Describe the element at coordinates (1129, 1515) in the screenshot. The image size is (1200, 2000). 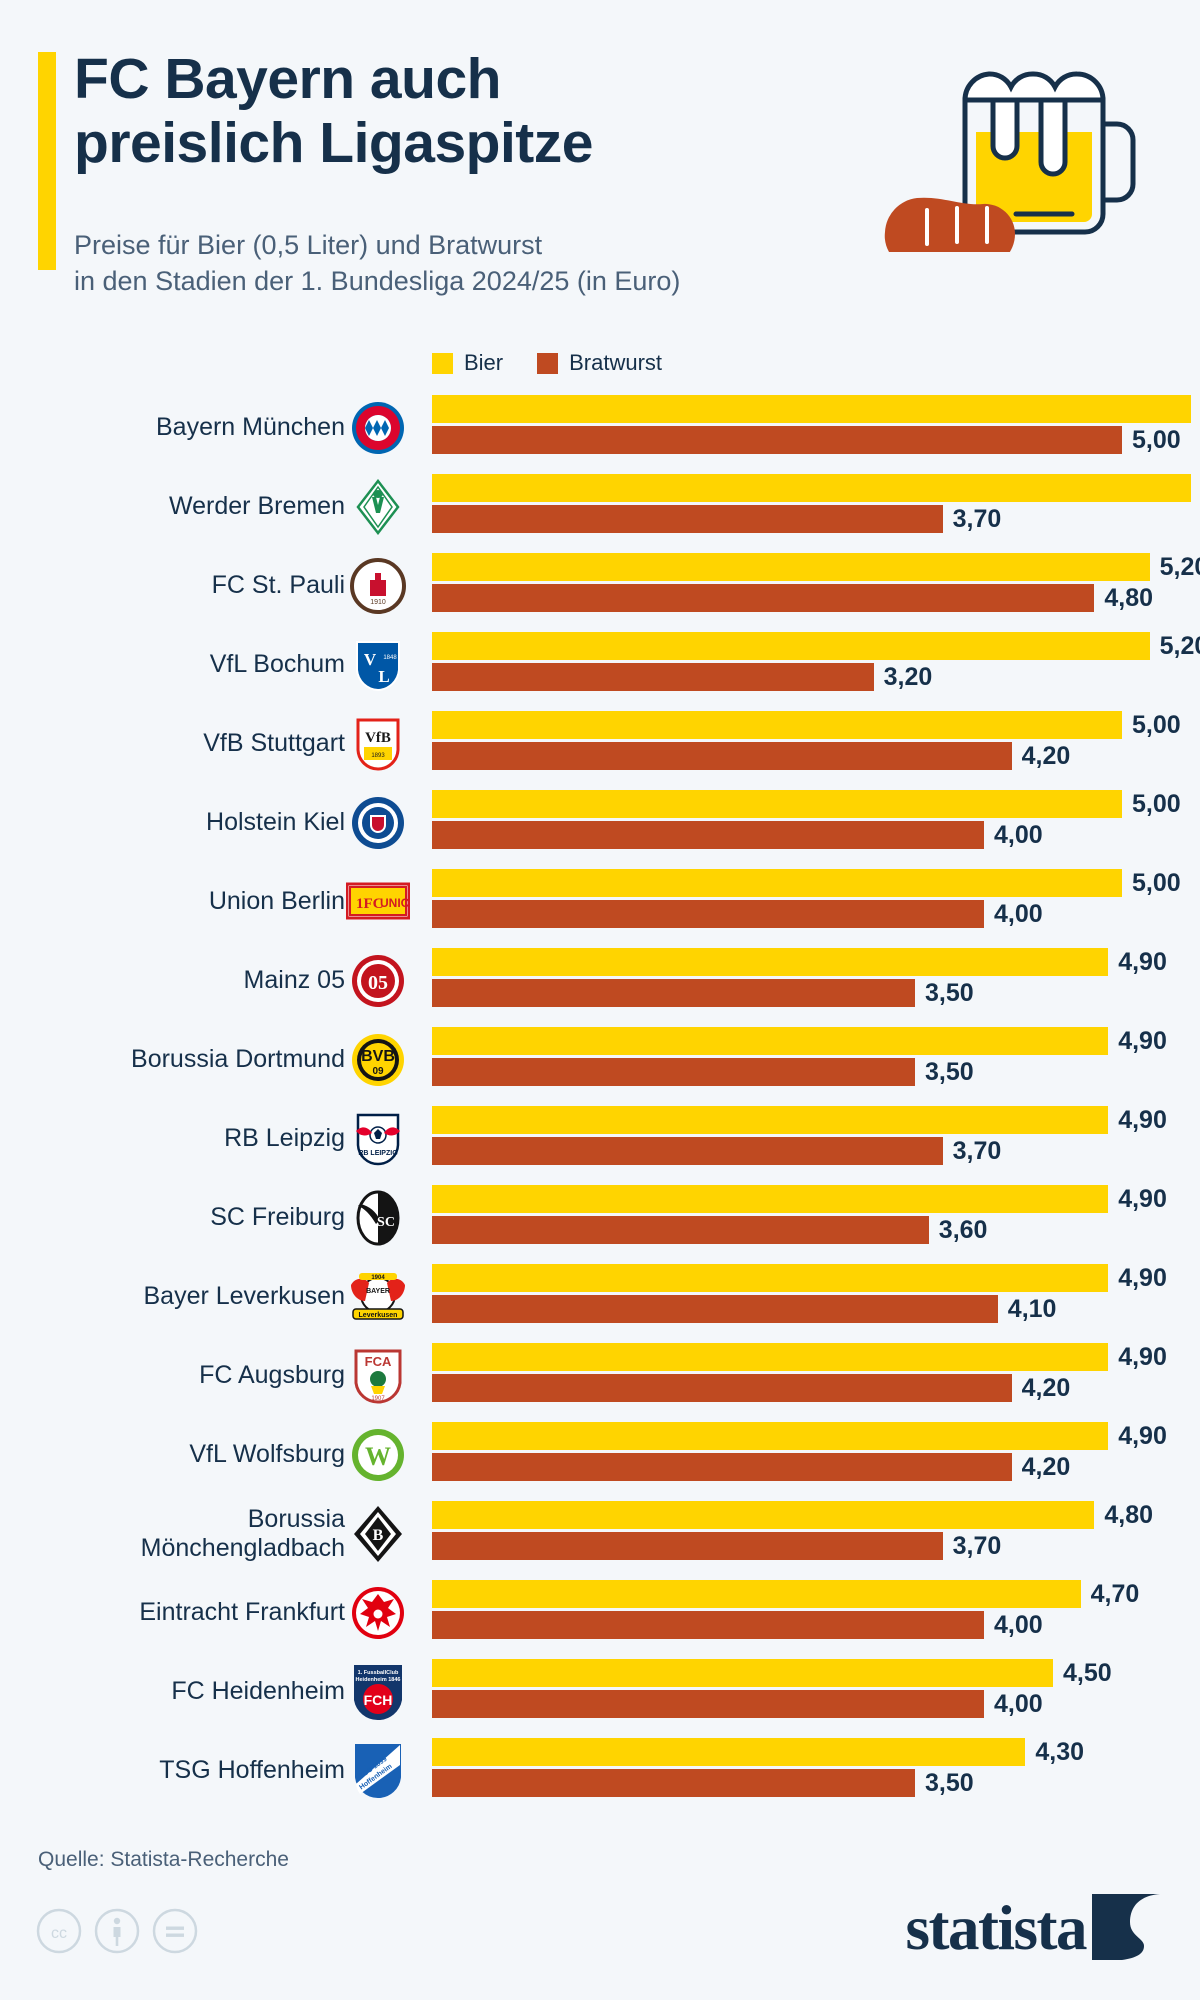
I see `bar-value-bier: 4,80` at that location.